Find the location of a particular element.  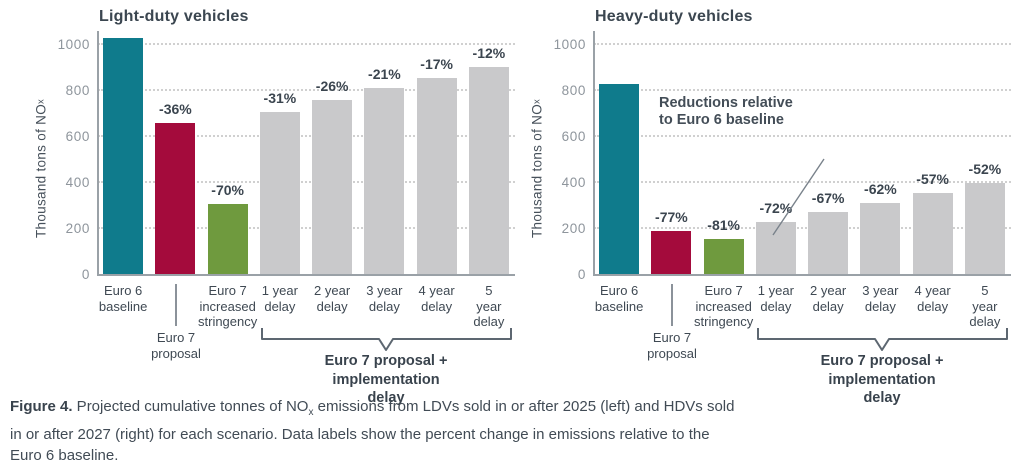

figure-caption-label: Figure 4. is located at coordinates (41, 406).